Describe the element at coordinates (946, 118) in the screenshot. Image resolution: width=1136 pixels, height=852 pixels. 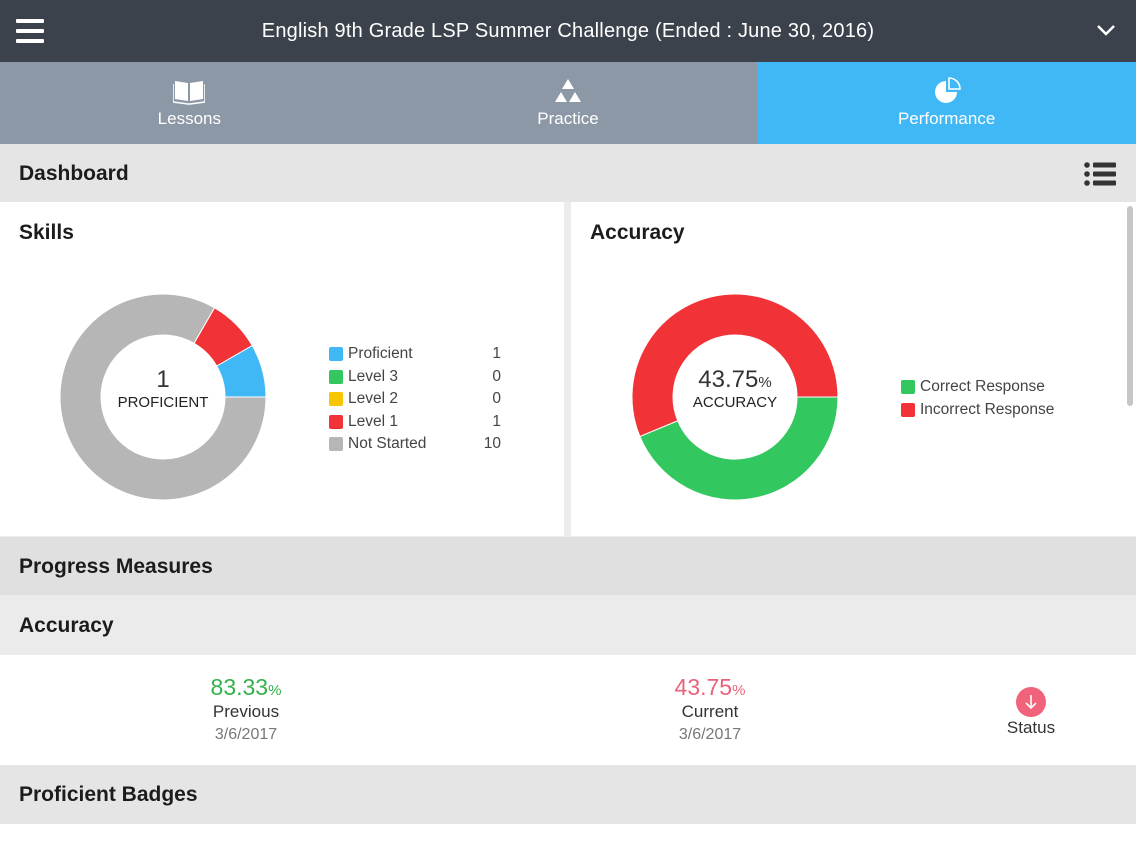
I see `tab-label: Performance` at that location.